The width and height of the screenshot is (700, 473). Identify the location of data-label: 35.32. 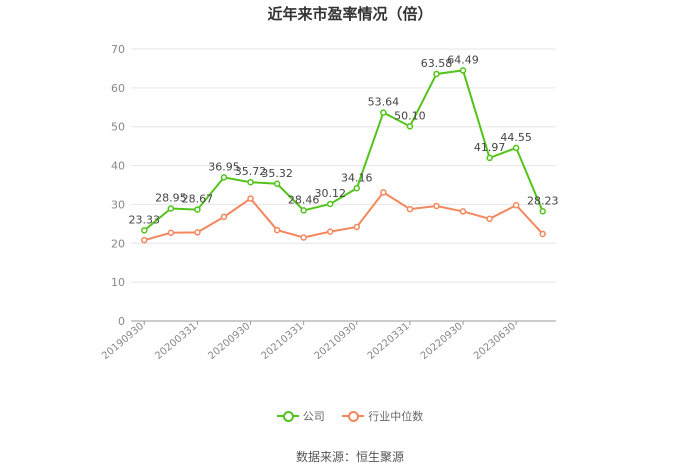
(277, 173).